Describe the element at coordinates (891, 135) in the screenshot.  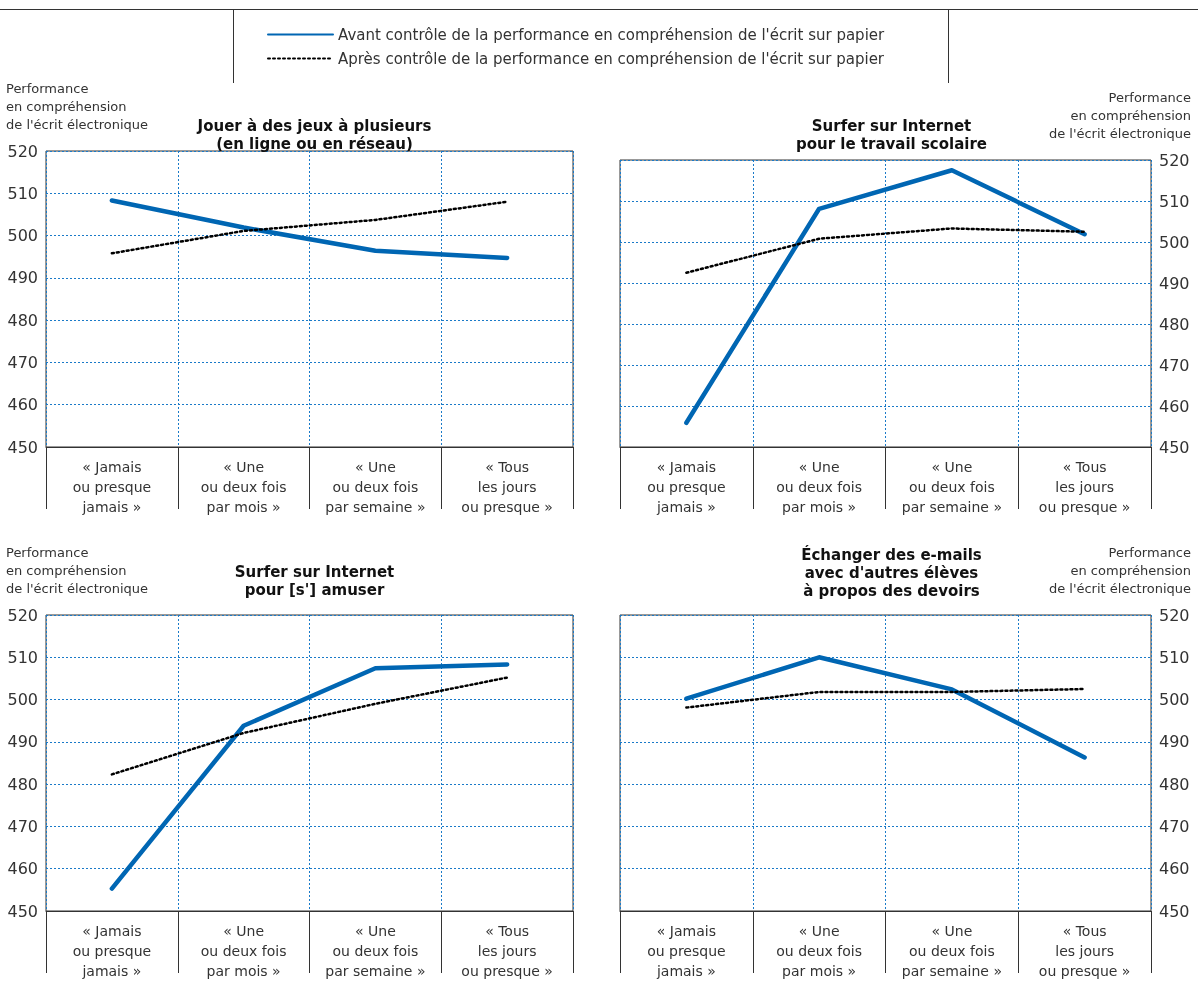
I see `chart-title: Surfer sur Internet pour le travail scolaire` at that location.